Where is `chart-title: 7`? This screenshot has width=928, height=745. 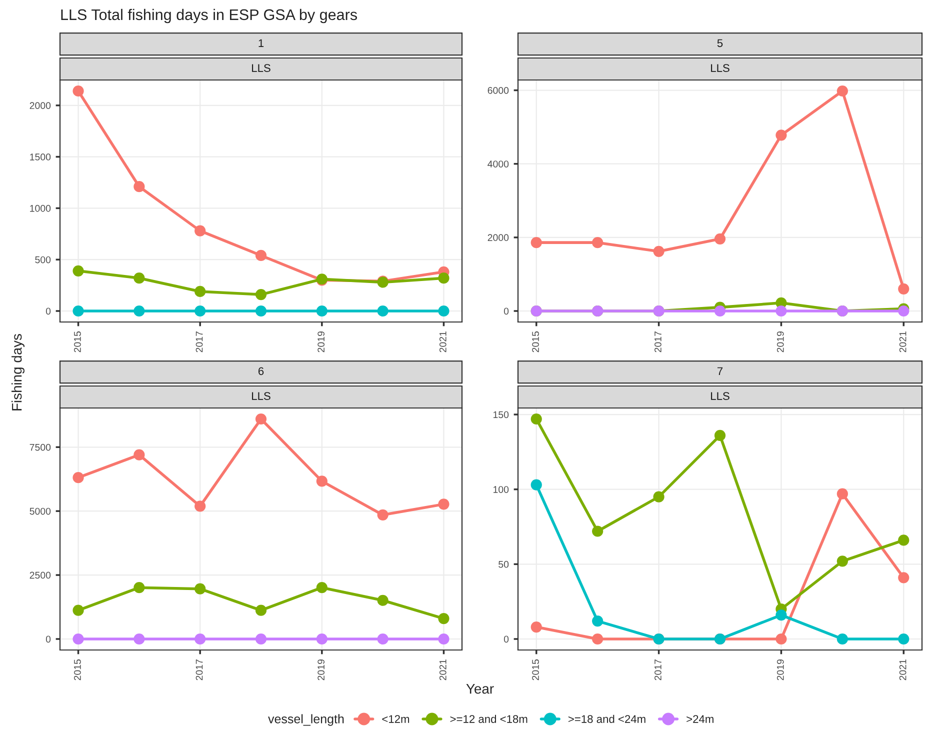 chart-title: 7 is located at coordinates (720, 371).